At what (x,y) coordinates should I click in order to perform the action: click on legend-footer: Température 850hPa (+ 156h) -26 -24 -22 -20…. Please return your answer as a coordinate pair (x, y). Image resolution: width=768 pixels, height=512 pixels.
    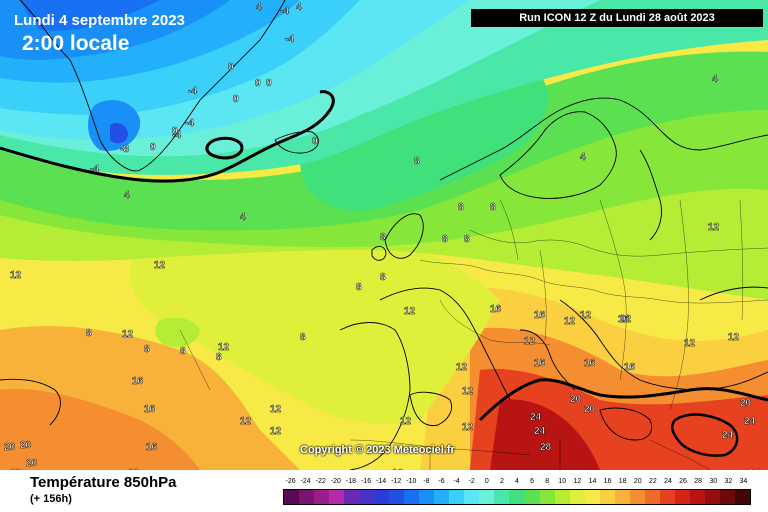
    Looking at the image, I should click on (384, 491).